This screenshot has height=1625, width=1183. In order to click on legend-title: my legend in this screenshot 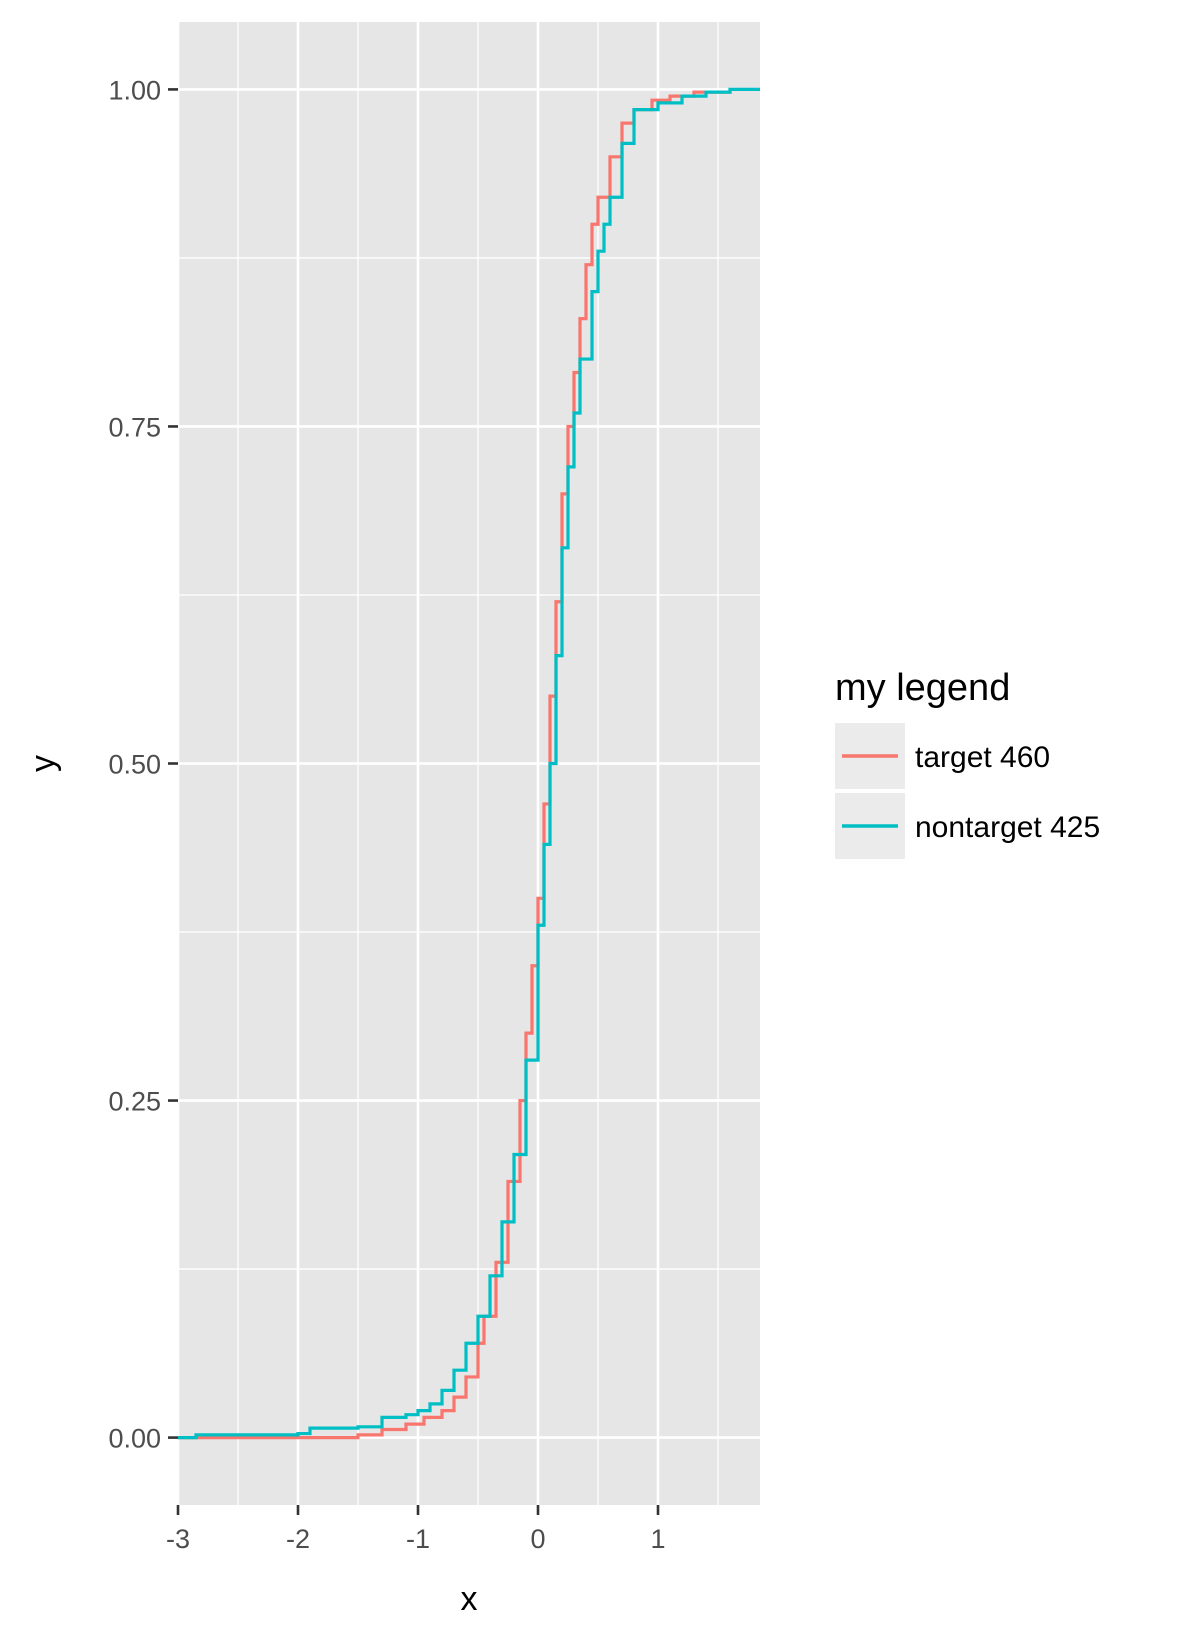, I will do `click(922, 688)`.